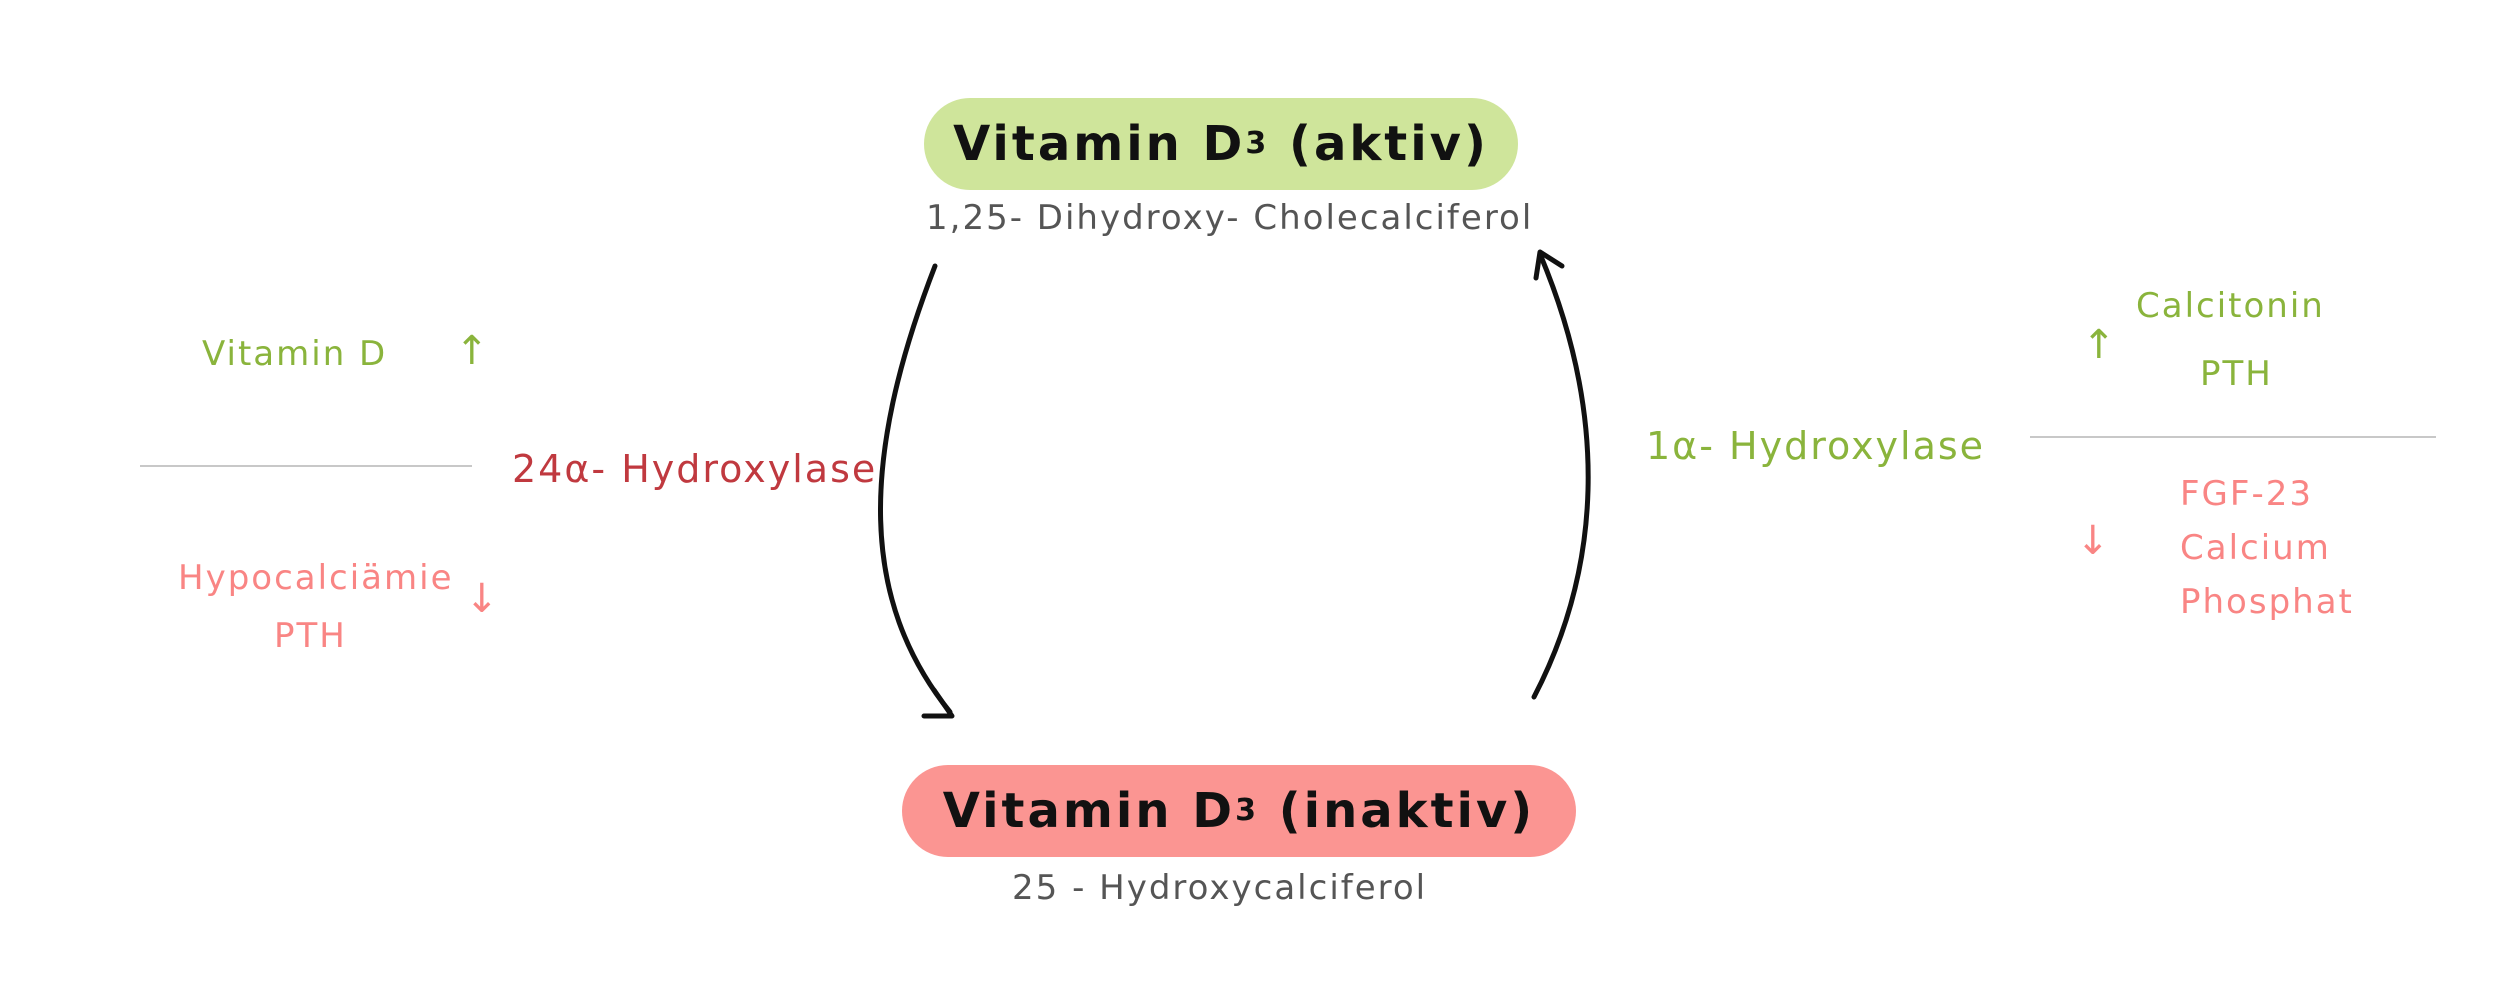  Describe the element at coordinates (1561, 475) in the screenshot. I see `right-curved-arrow` at that location.